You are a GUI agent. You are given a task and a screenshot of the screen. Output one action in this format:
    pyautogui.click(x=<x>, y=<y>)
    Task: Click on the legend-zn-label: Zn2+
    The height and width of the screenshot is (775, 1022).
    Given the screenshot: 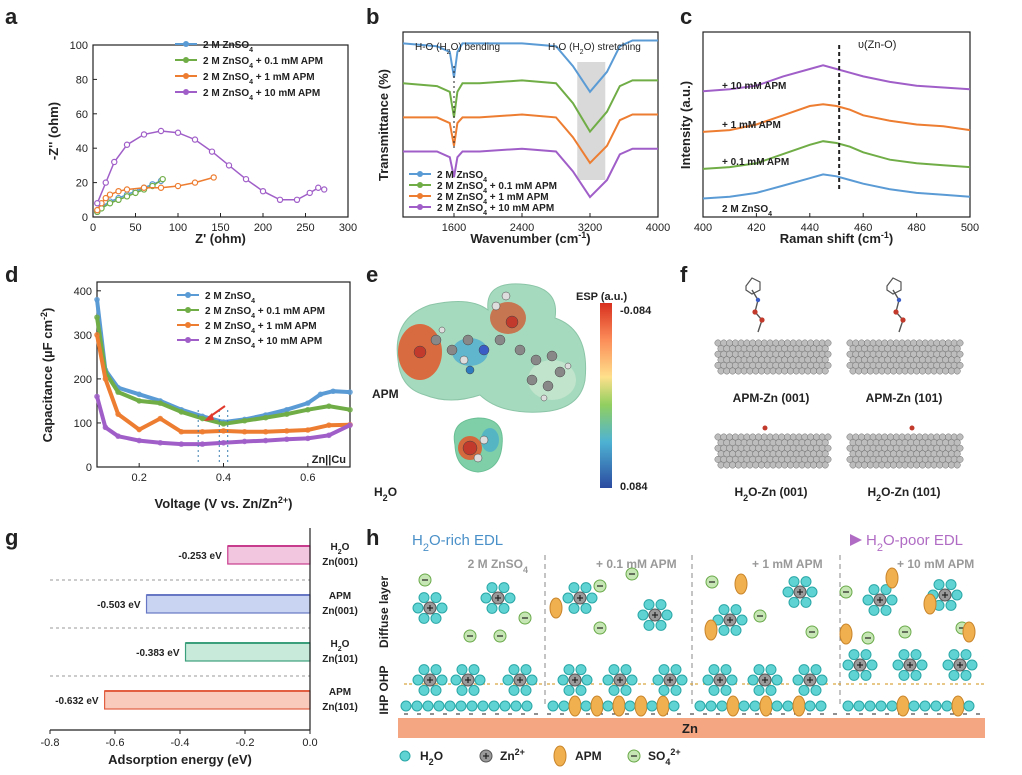 What is the action you would take?
    pyautogui.click(x=512, y=755)
    